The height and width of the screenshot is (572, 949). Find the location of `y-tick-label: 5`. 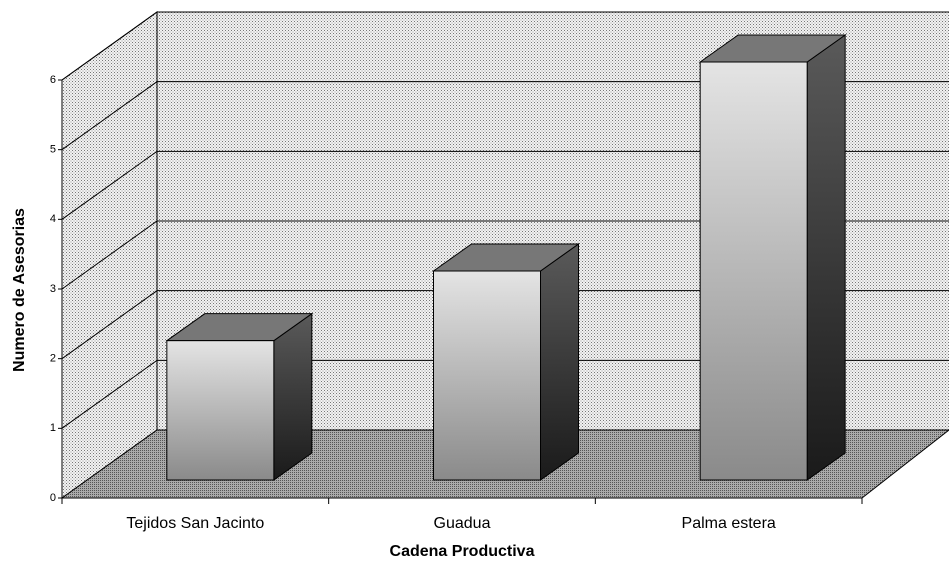

y-tick-label: 5 is located at coordinates (53, 150).